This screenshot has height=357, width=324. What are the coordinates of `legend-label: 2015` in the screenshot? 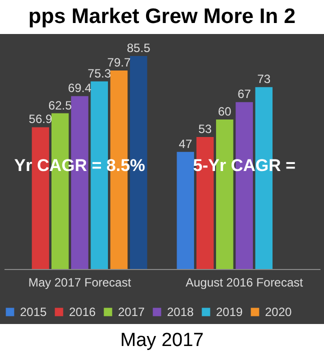 It's located at (34, 312).